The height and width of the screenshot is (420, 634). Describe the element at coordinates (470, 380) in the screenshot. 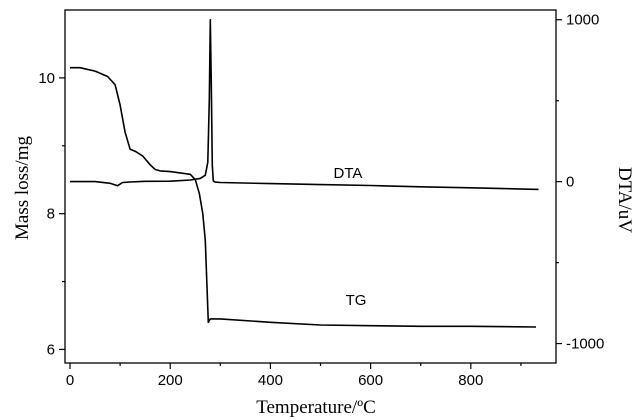

I see `x-tick-label: 800` at that location.